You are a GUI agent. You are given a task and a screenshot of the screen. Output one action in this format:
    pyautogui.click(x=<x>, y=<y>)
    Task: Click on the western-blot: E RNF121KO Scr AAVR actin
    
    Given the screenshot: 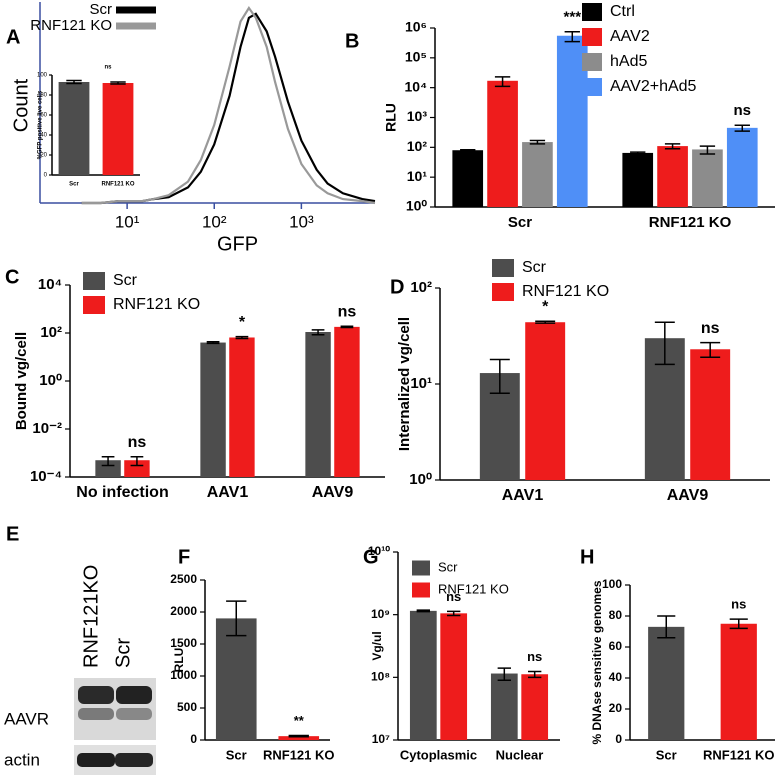 What is the action you would take?
    pyautogui.click(x=80, y=649)
    